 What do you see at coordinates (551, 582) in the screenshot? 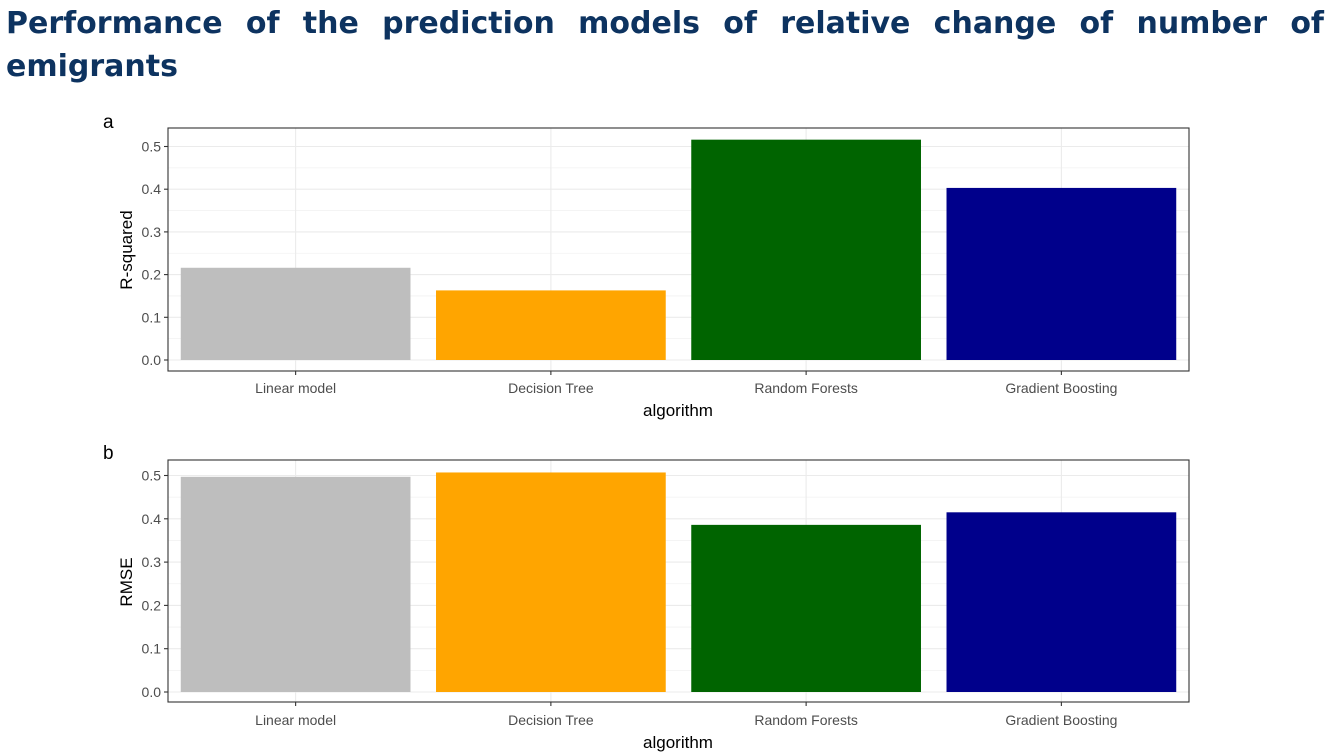
I see `panel-b-bar-decision-tree` at bounding box center [551, 582].